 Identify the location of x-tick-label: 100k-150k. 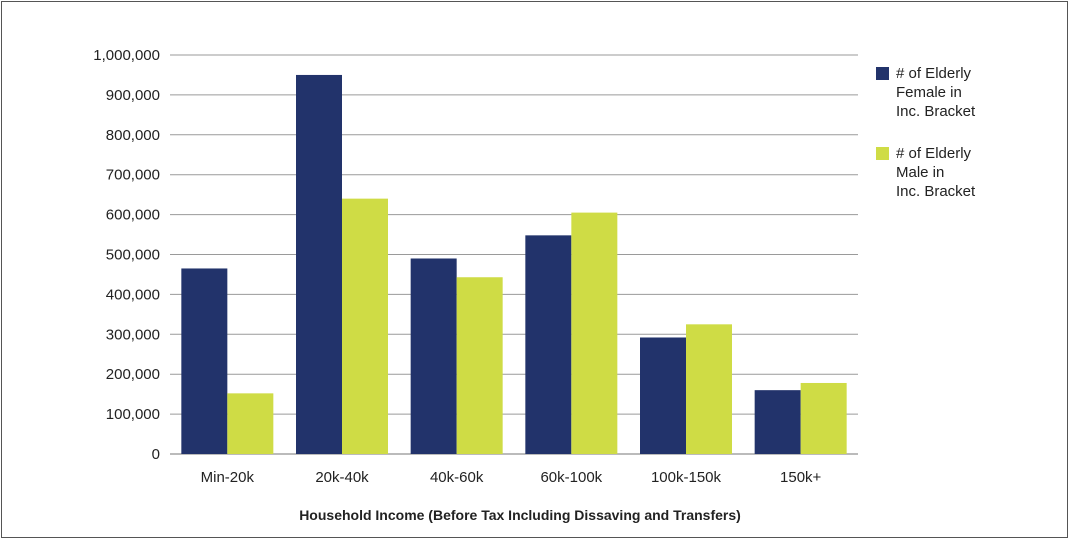
(686, 477).